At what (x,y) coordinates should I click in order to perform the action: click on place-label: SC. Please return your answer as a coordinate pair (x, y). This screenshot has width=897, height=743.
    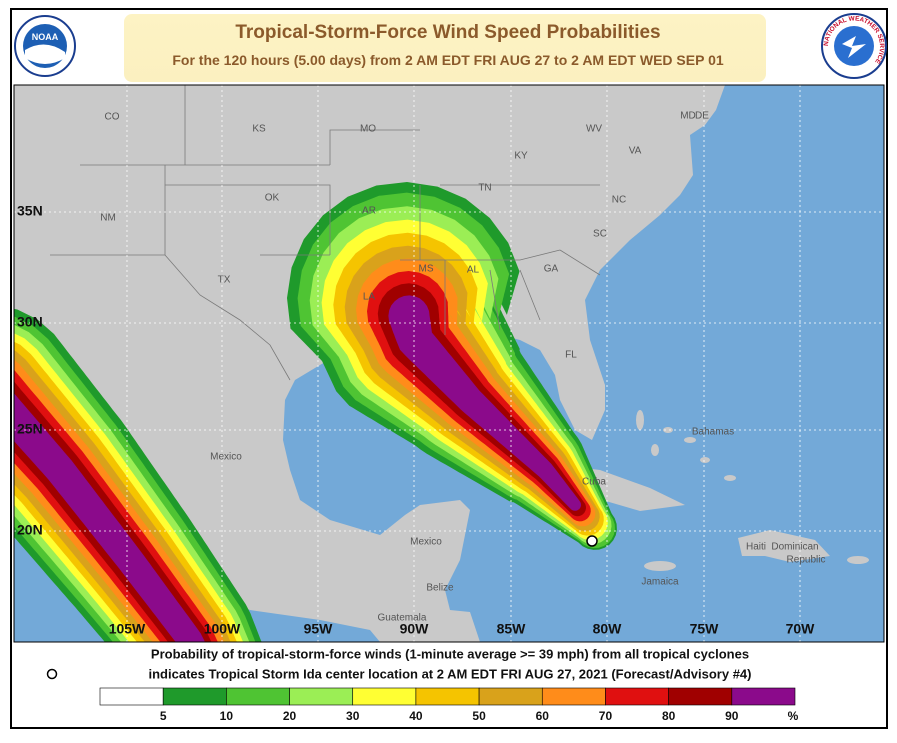
    Looking at the image, I should click on (600, 234).